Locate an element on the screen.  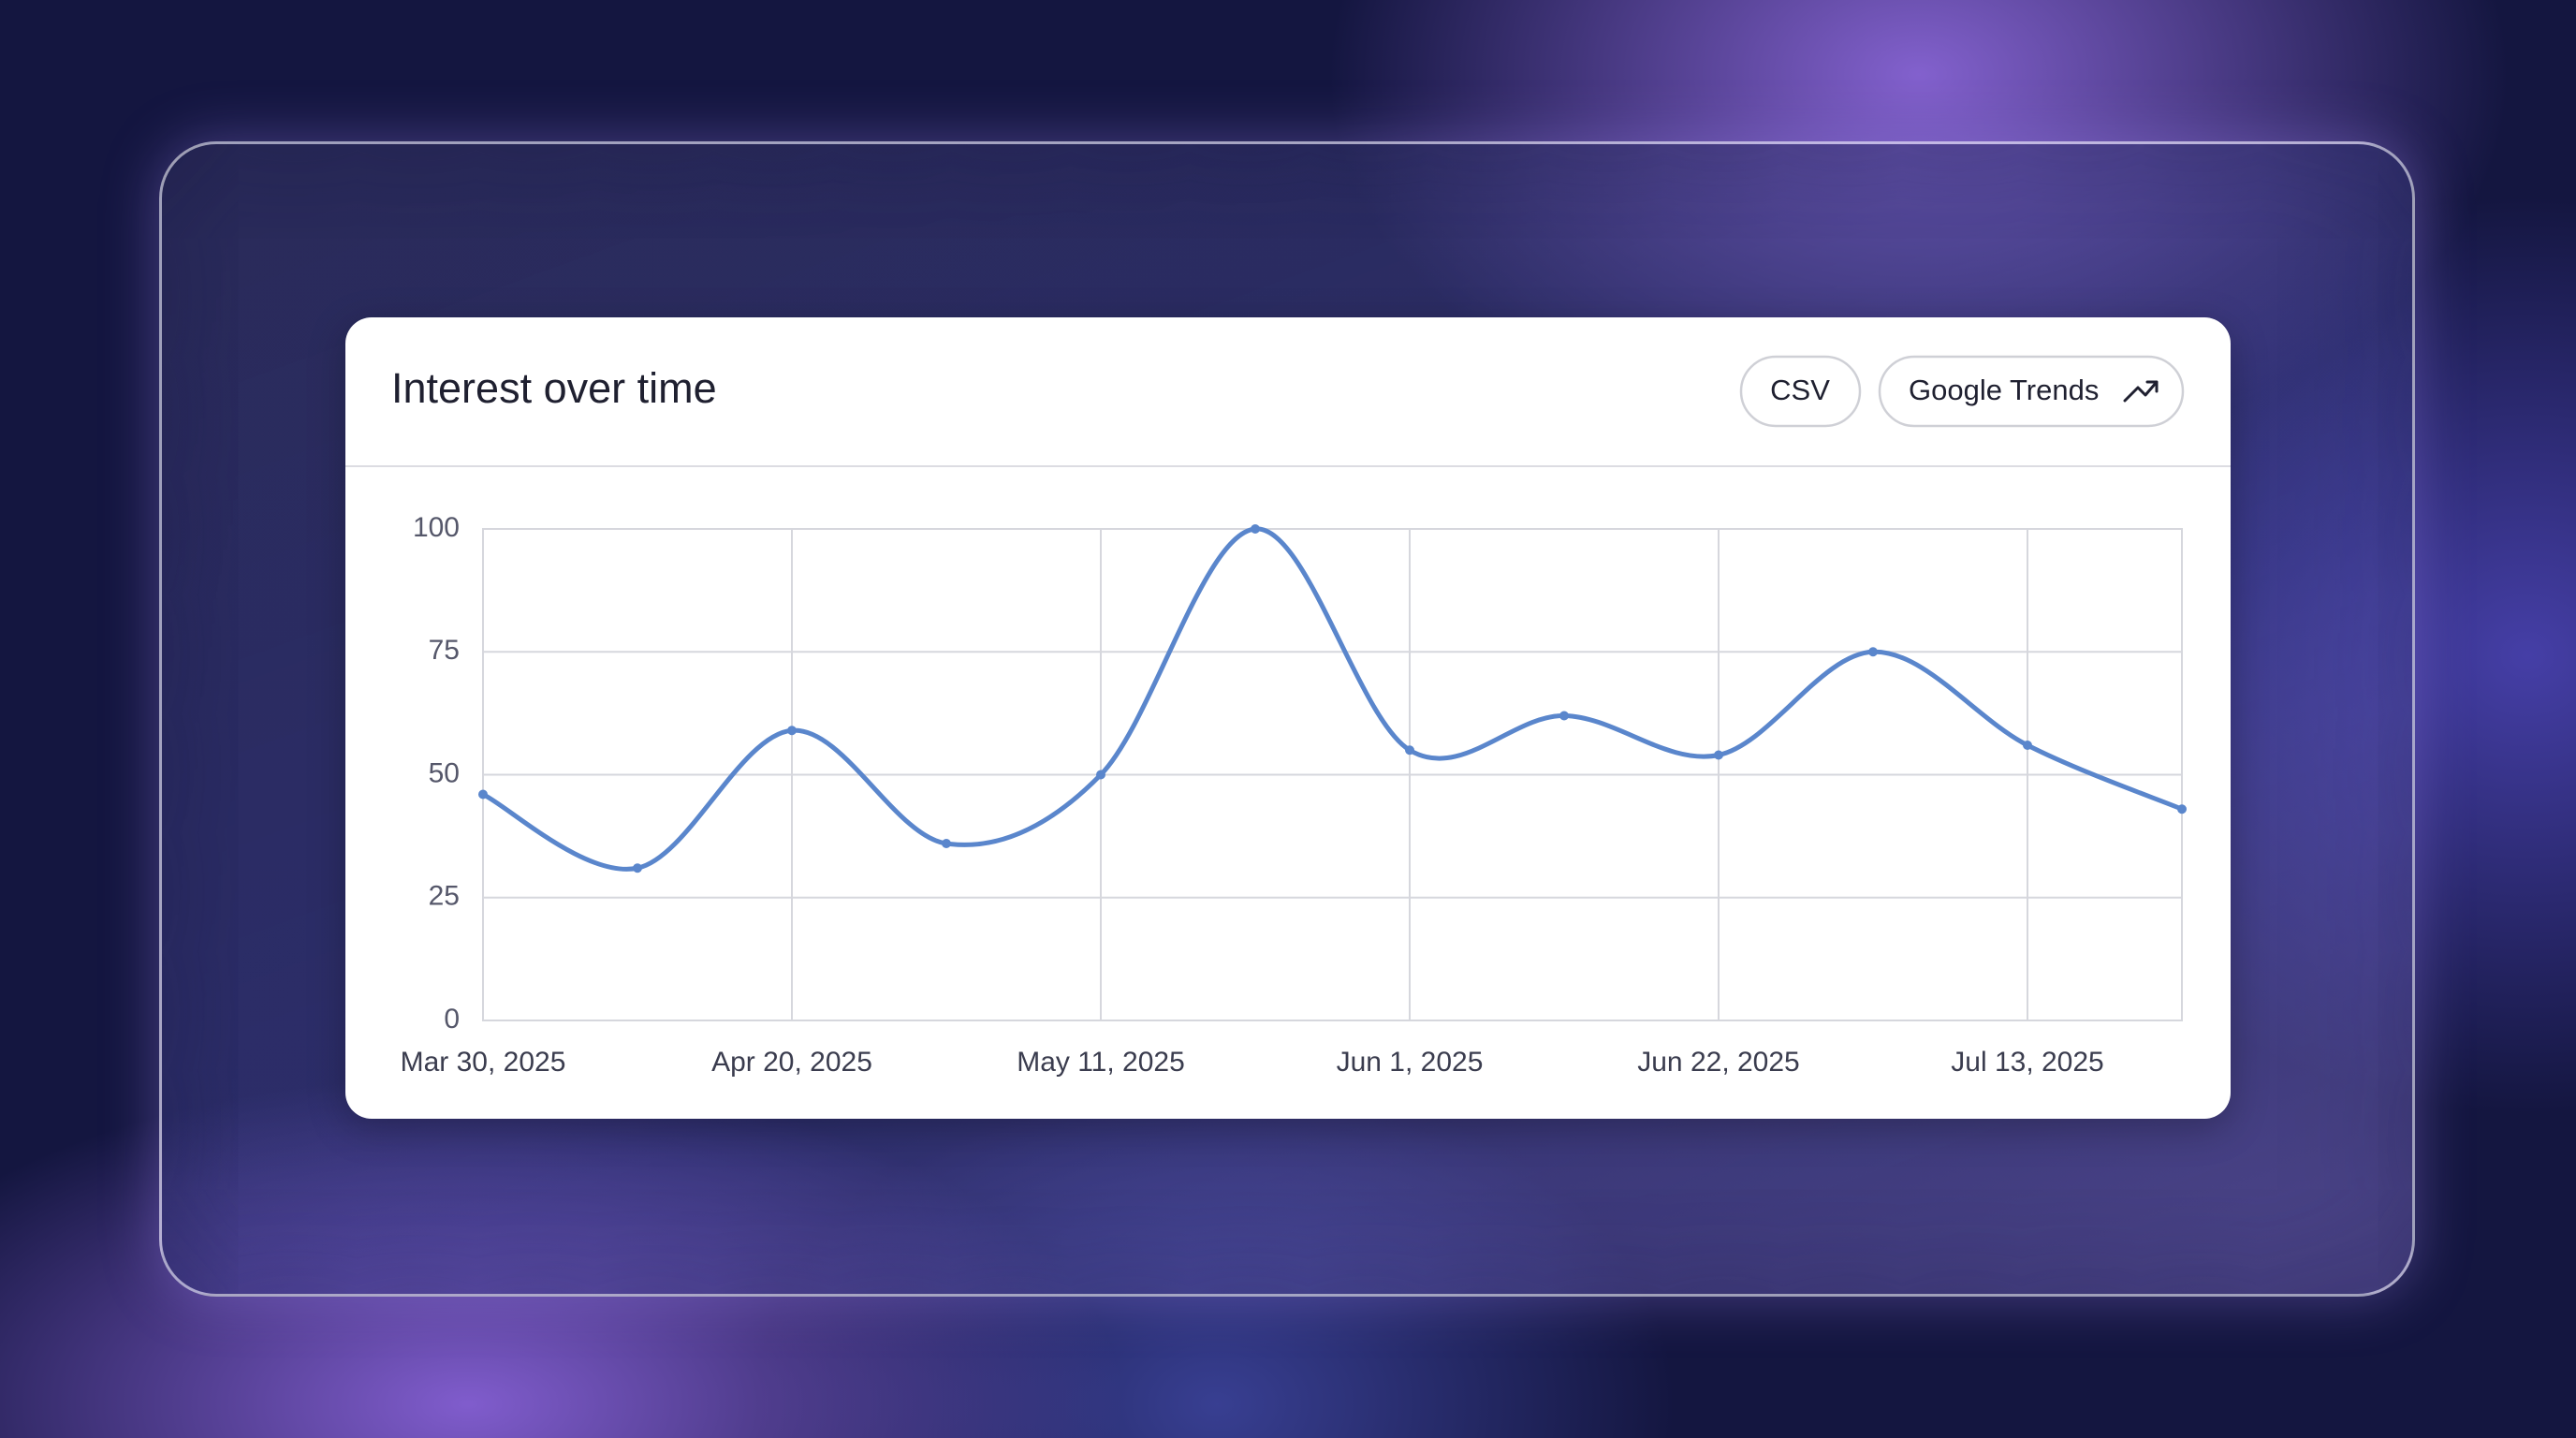
x-tick-label: Mar 30, 2025 is located at coordinates (483, 1062).